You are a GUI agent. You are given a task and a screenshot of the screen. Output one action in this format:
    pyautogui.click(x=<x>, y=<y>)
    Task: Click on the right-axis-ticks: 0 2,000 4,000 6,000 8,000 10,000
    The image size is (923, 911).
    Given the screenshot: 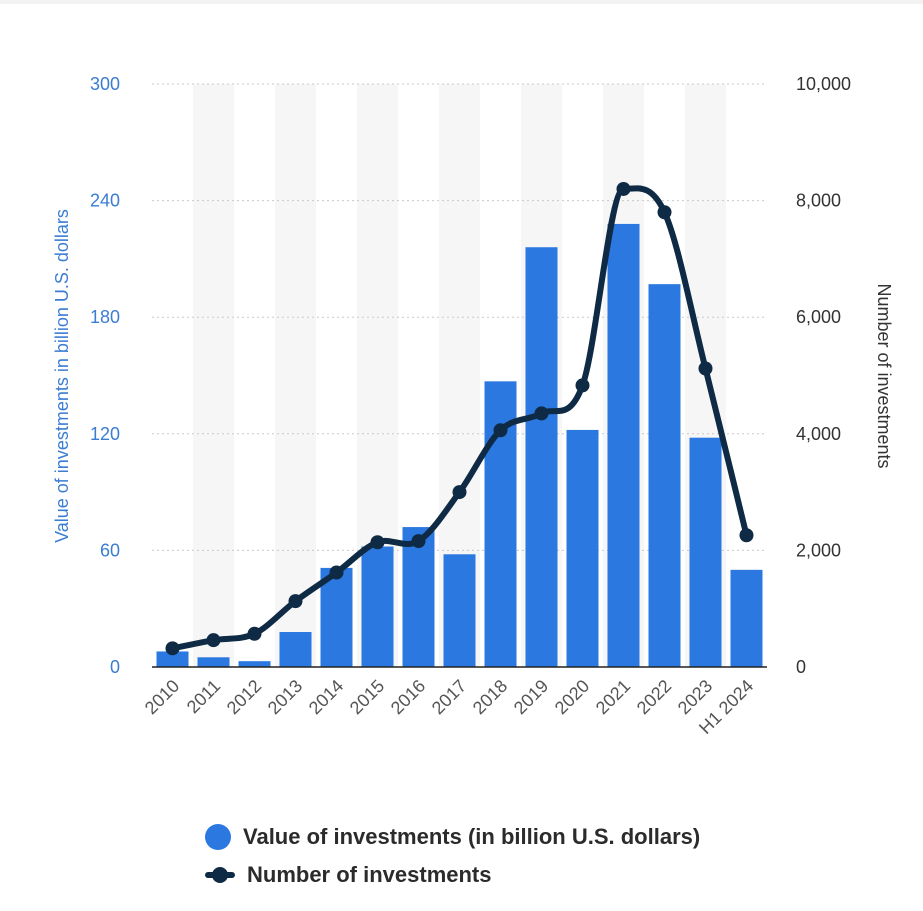 What is the action you would take?
    pyautogui.click(x=823, y=375)
    